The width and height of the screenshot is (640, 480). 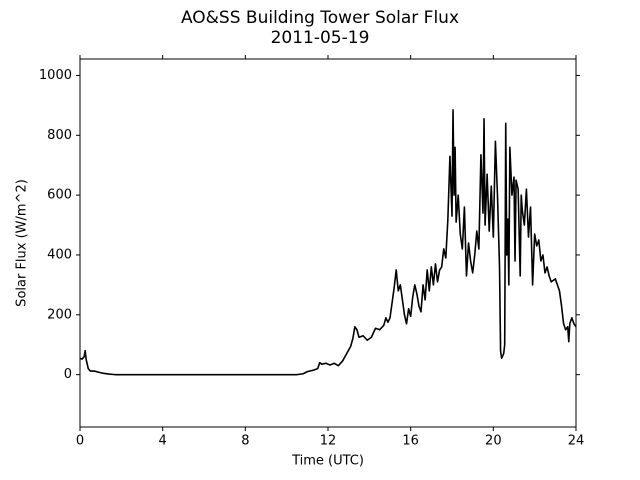 I want to click on y-tick-label: 400, so click(x=59, y=254).